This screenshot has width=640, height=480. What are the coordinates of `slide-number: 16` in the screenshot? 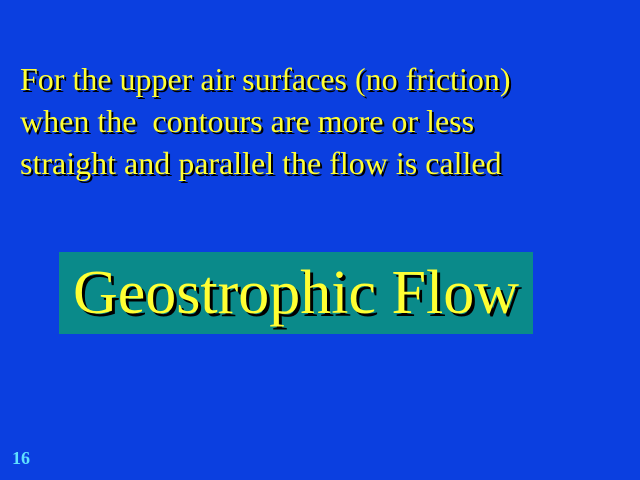 It's located at (21, 458).